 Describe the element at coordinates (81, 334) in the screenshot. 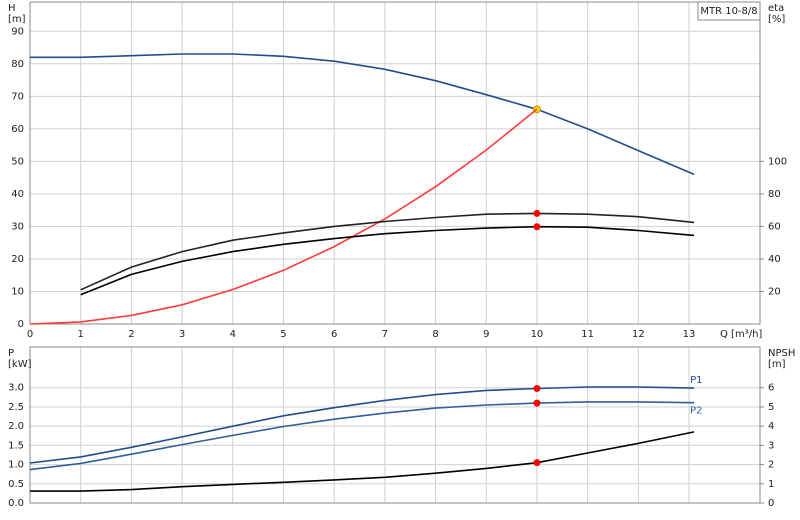

I see `x-tick-label: 1` at that location.